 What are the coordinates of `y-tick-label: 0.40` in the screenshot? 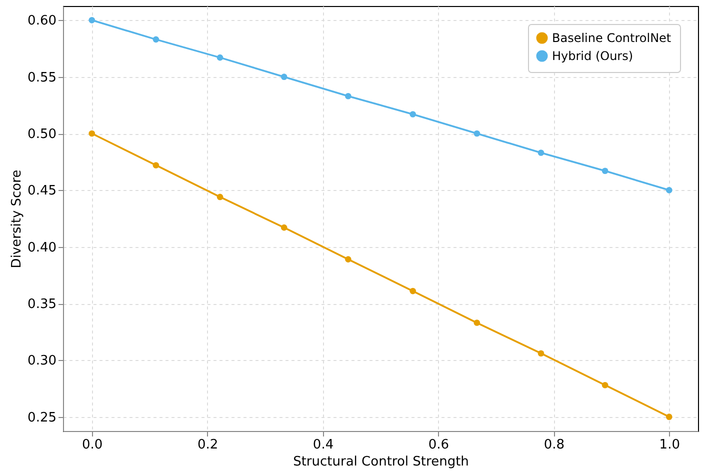 It's located at (42, 248).